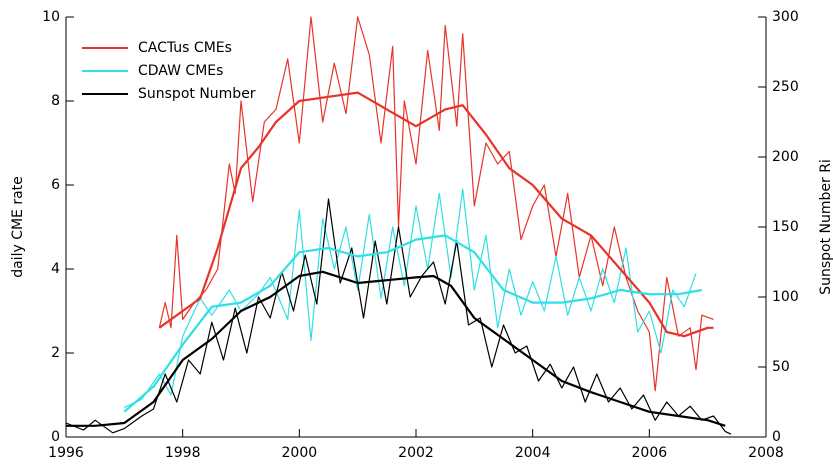  What do you see at coordinates (18, 227) in the screenshot?
I see `y-axis-label: daily CME rate` at bounding box center [18, 227].